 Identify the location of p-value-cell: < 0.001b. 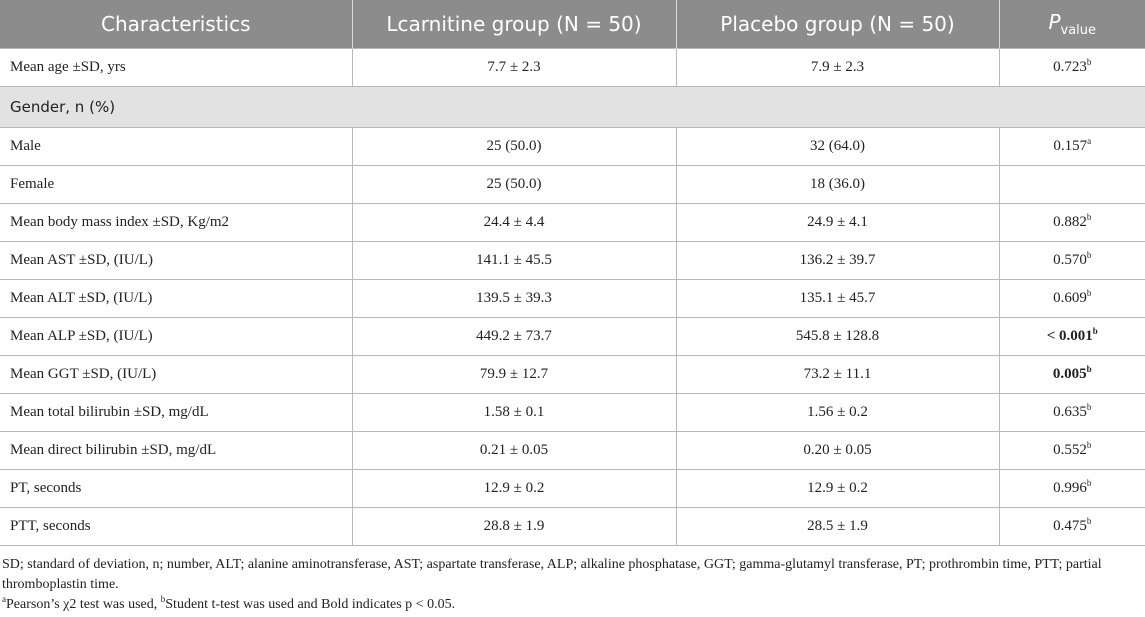
(1071, 336).